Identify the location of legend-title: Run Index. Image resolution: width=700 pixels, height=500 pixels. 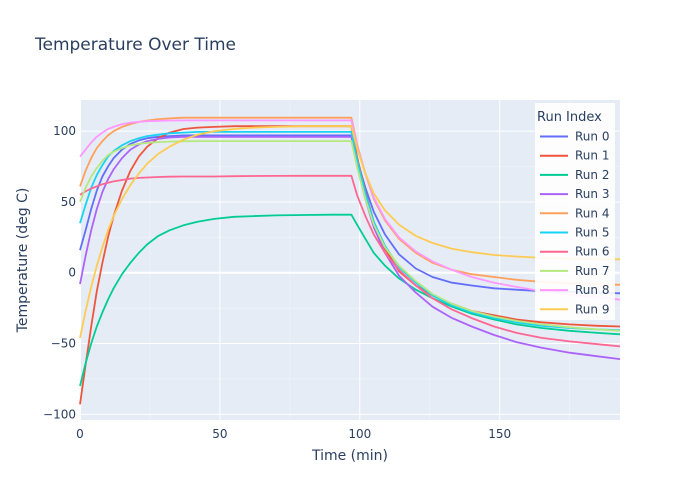
(569, 117).